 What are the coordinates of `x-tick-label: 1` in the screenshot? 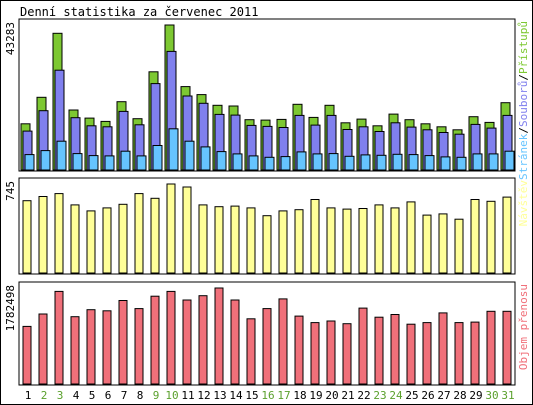 It's located at (28, 395).